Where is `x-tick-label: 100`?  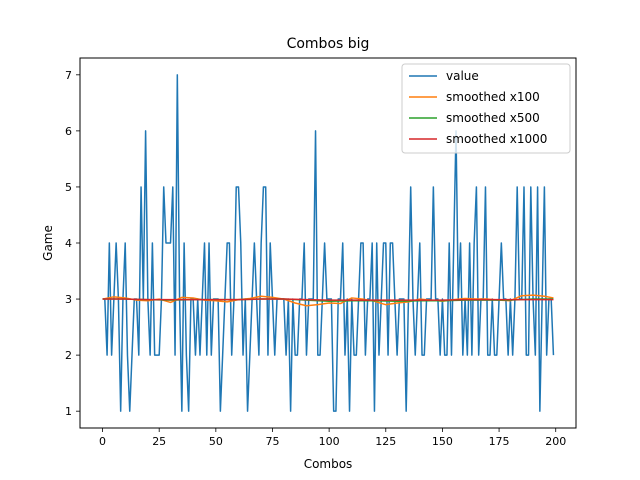 x-tick-label: 100 is located at coordinates (329, 441).